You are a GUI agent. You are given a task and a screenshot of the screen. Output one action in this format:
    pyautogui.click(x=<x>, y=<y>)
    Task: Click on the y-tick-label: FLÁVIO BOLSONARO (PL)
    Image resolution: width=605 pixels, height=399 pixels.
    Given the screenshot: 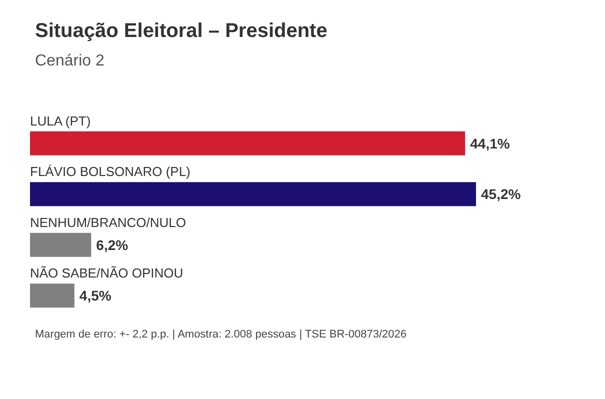 What is the action you would take?
    pyautogui.click(x=110, y=172)
    